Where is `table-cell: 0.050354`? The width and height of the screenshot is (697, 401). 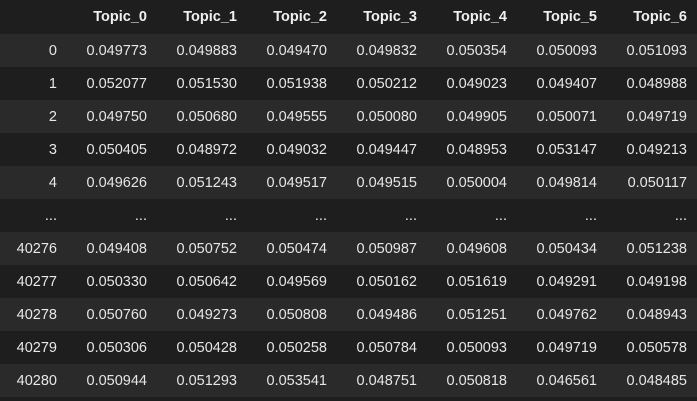
table-cell: 0.050354 is located at coordinates (476, 50).